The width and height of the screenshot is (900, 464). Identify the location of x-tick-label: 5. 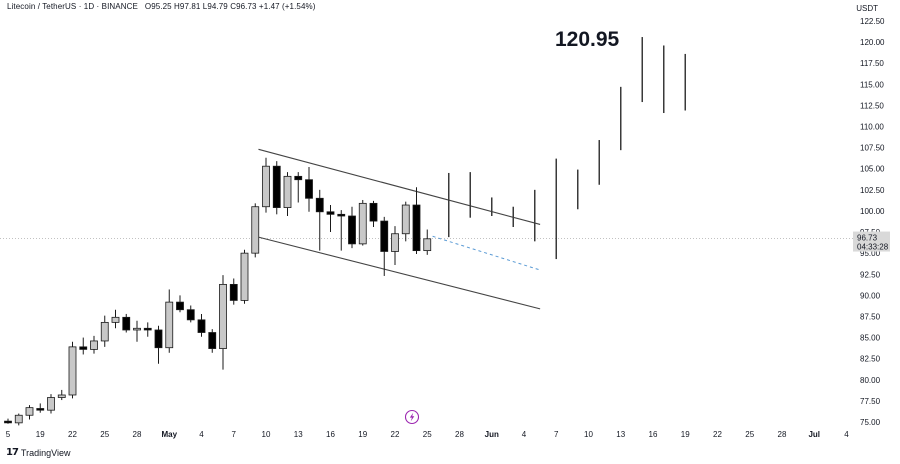
(8, 434).